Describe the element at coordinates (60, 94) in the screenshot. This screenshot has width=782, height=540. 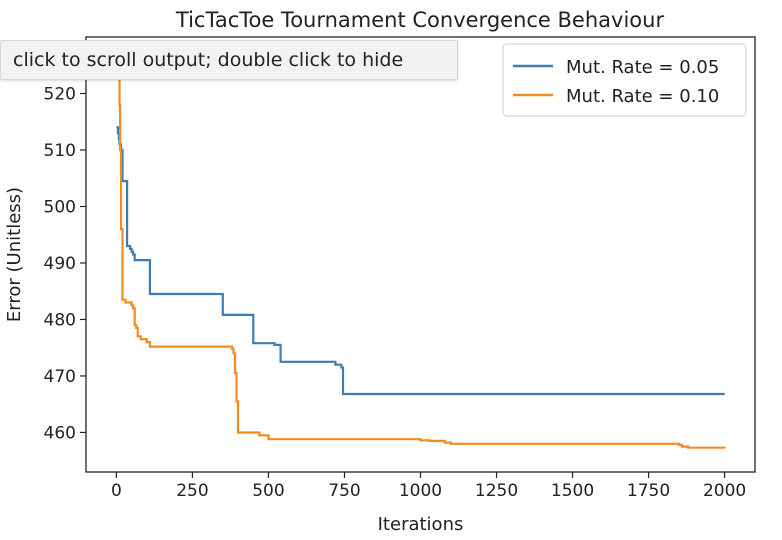
I see `y-tick-label: 520` at that location.